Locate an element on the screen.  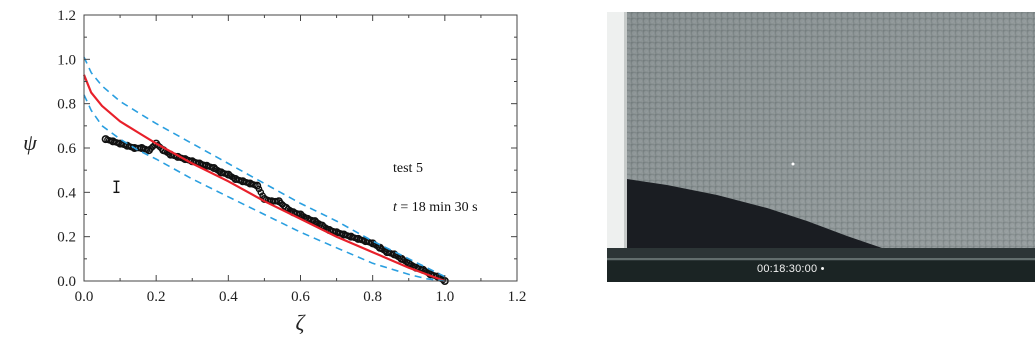
x-tick-label: 1.2 is located at coordinates (517, 297).